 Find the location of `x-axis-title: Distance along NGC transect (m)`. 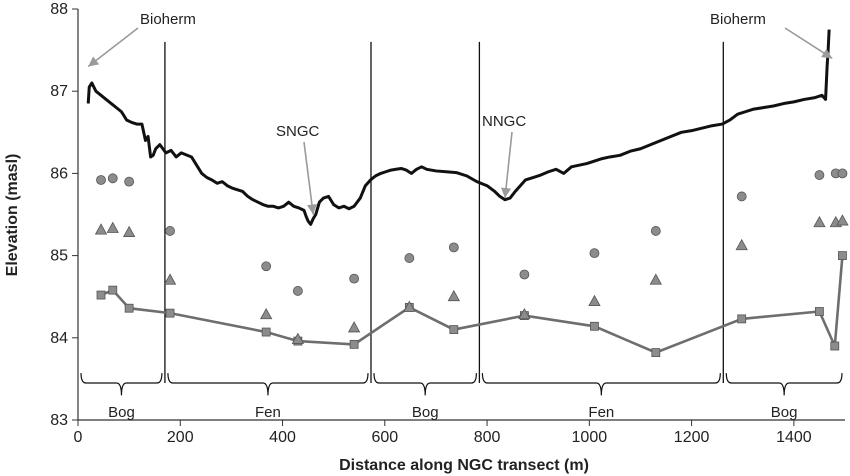

x-axis-title: Distance along NGC transect (m) is located at coordinates (464, 465).